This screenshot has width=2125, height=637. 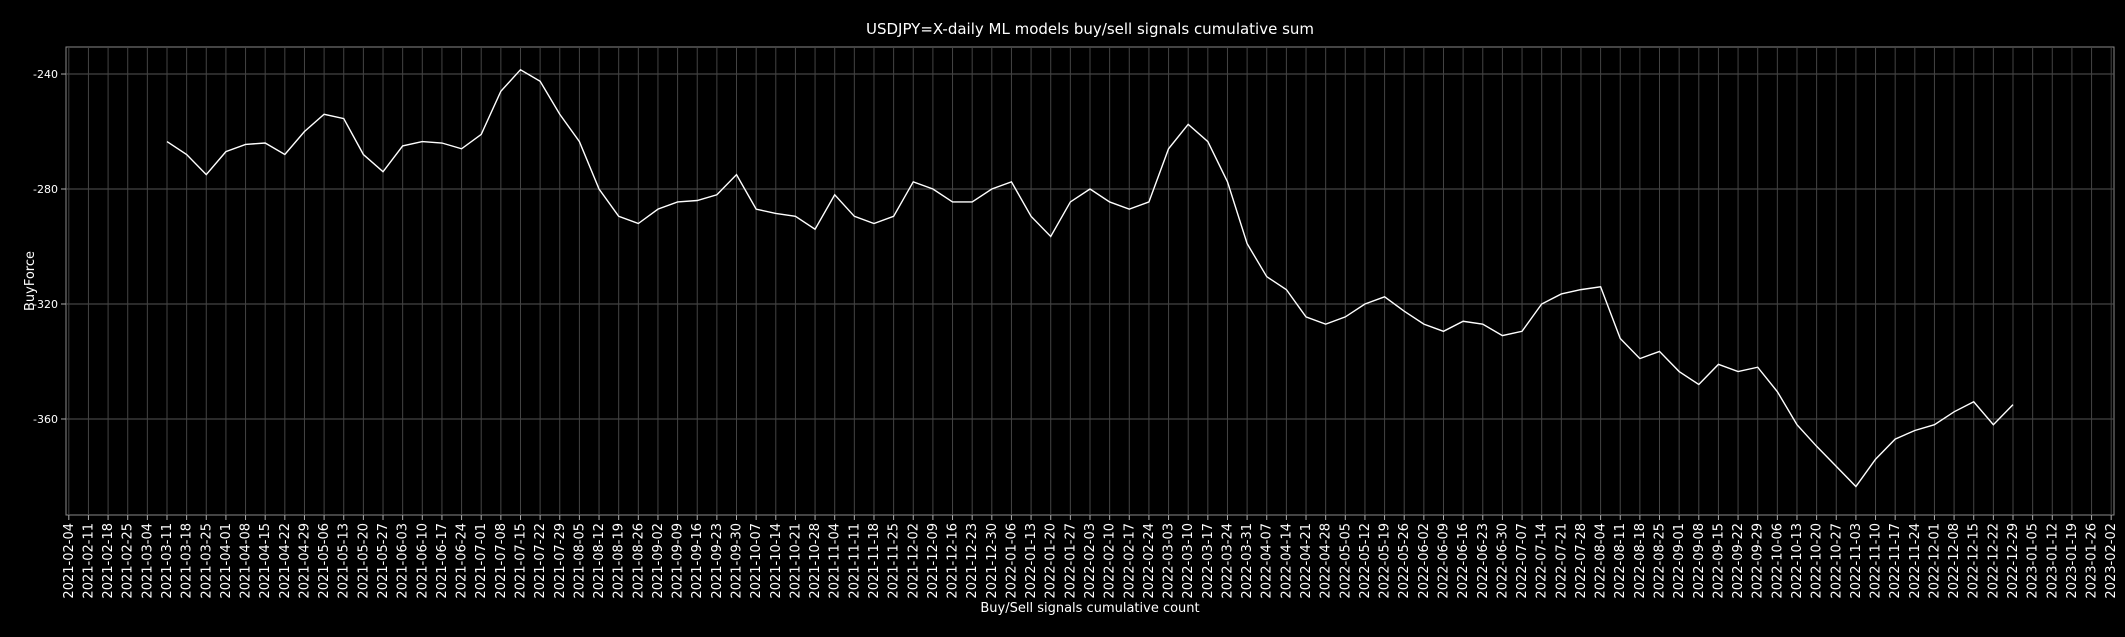 What do you see at coordinates (363, 561) in the screenshot?
I see `x-tick-label: 2021-05-20` at bounding box center [363, 561].